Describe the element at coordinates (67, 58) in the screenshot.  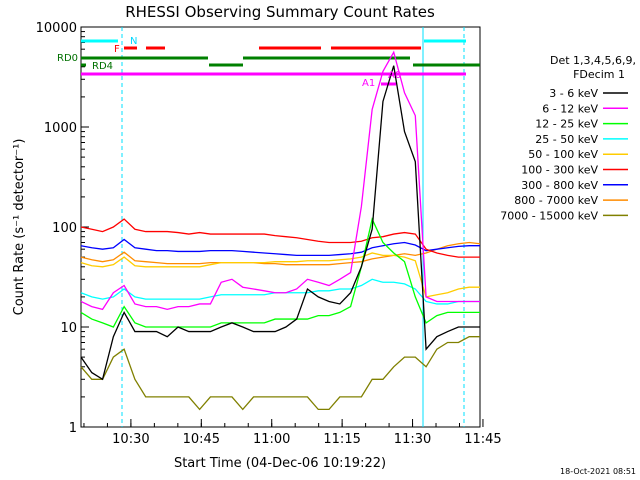
I see `label-rd0: RD0` at that location.